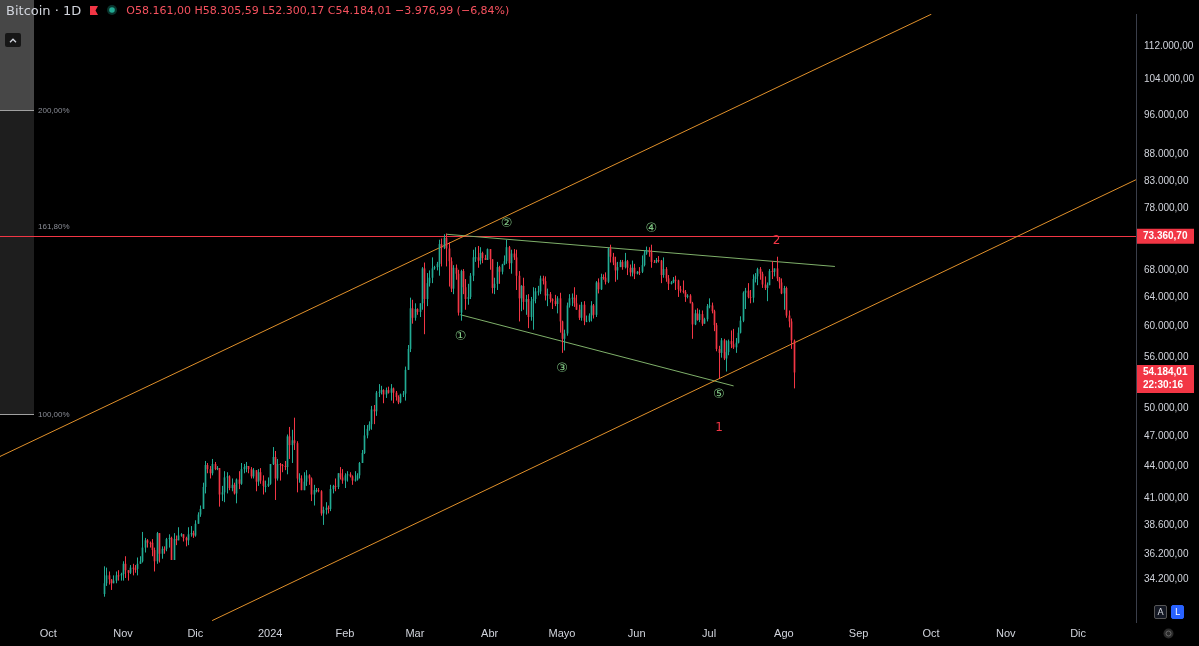 Image resolution: width=1199 pixels, height=646 pixels. What do you see at coordinates (562, 632) in the screenshot?
I see `x-tick-label: Mayo` at bounding box center [562, 632].